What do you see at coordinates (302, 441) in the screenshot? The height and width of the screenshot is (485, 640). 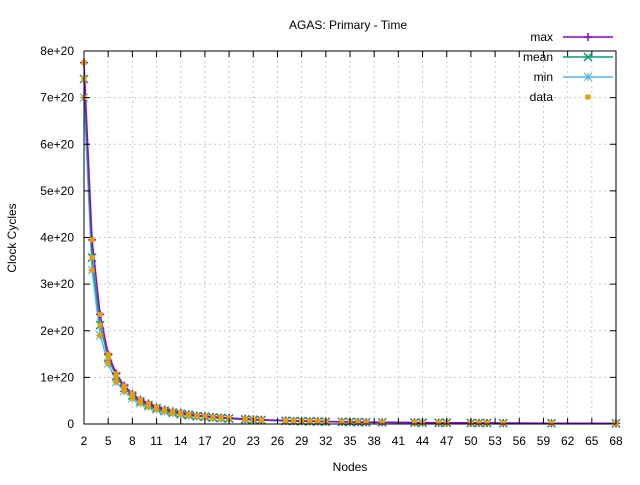 I see `x-tick-label: 29` at bounding box center [302, 441].